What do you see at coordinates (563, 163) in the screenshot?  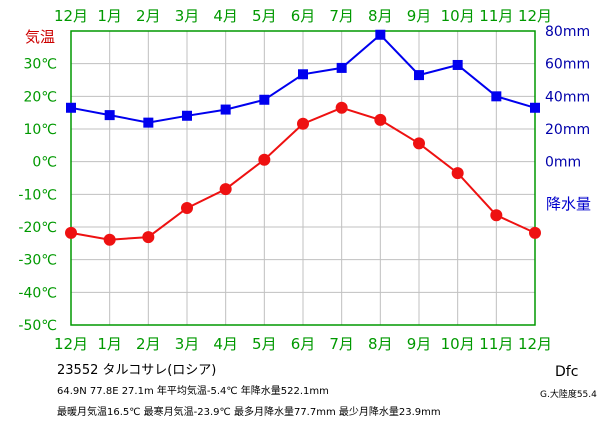 I see `precipitation-tick-label: 0mm` at bounding box center [563, 163].